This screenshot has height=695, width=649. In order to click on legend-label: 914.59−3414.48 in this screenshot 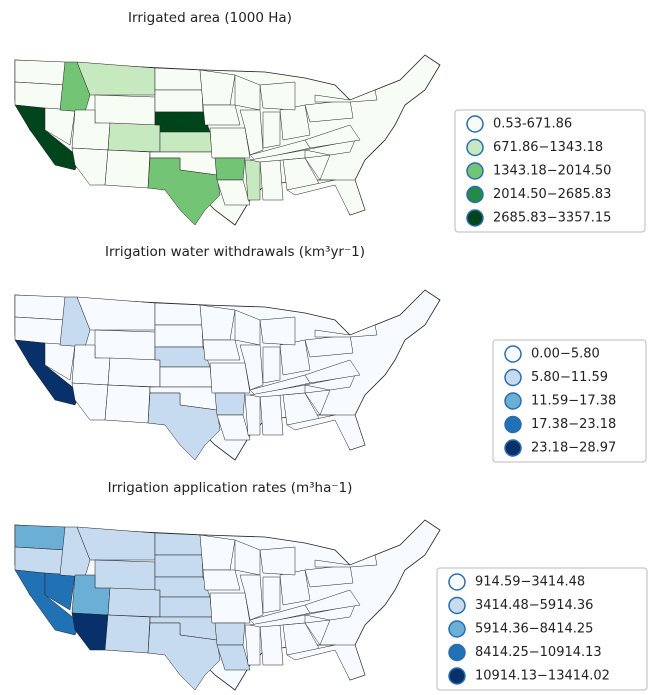, I will do `click(530, 582)`.